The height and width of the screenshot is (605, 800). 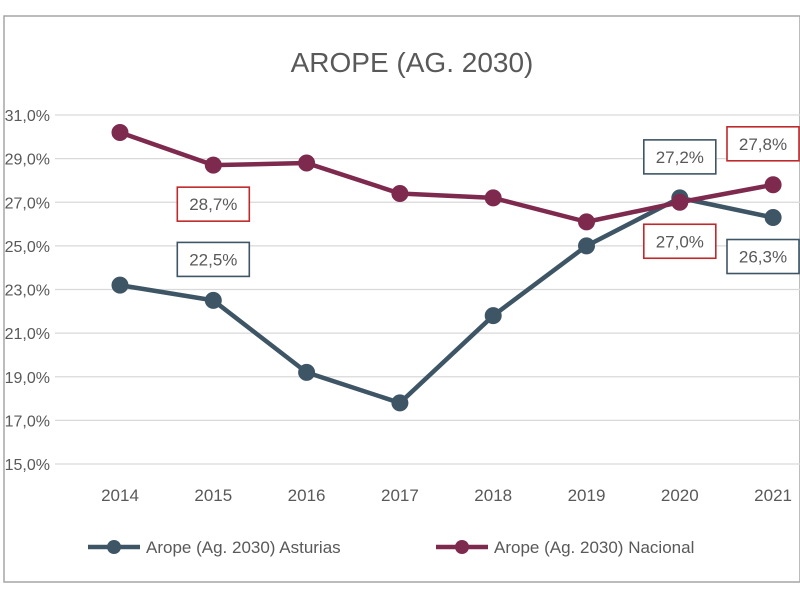 I want to click on data-label: 27,8%, so click(x=763, y=144).